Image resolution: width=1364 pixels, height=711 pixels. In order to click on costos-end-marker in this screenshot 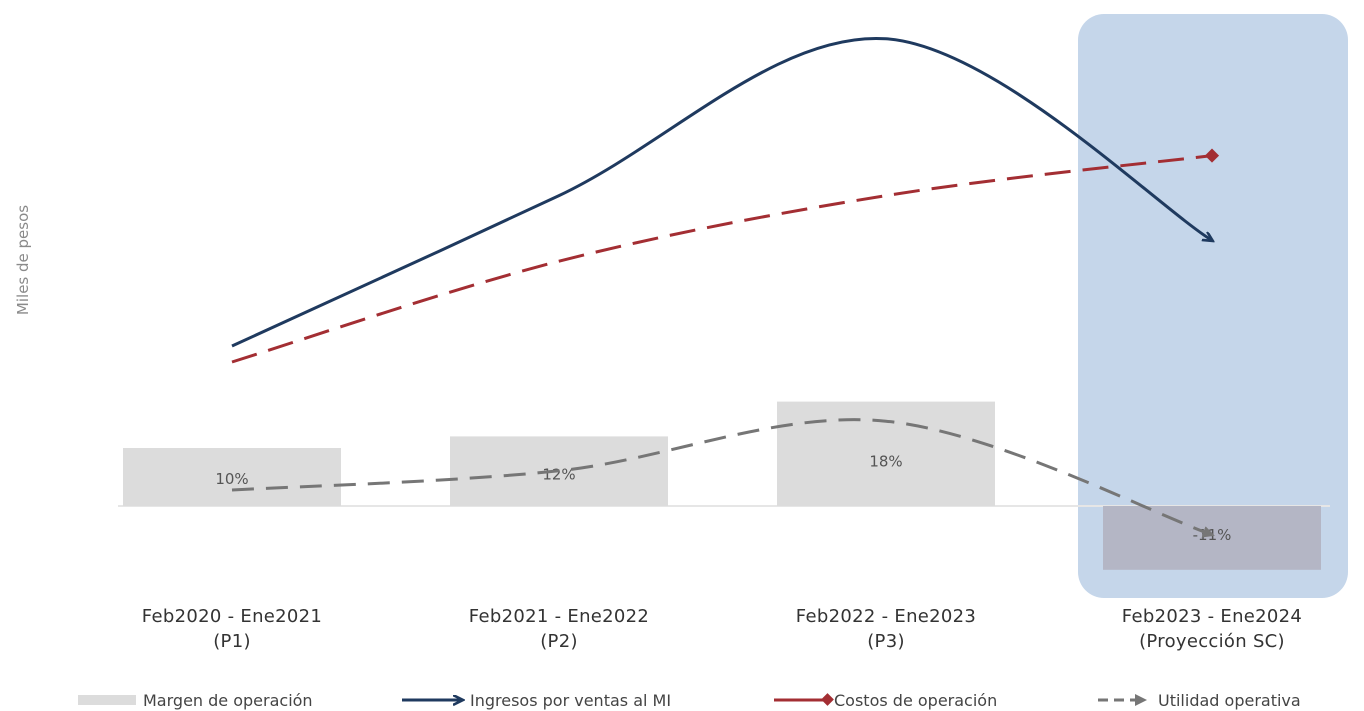, I will do `click(1212, 155)`.